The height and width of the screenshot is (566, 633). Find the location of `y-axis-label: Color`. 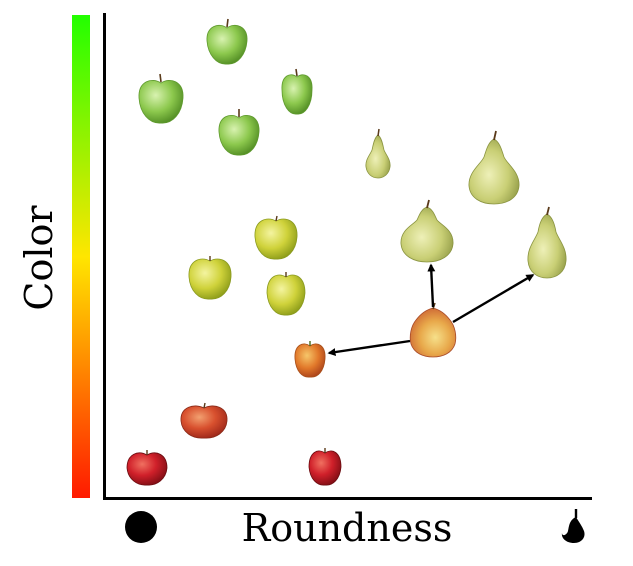

y-axis-label: Color is located at coordinates (39, 258).